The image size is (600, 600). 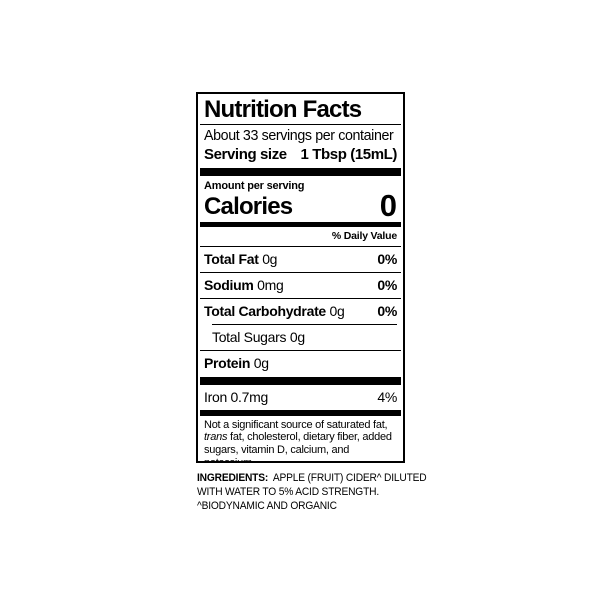 What do you see at coordinates (288, 492) in the screenshot?
I see `ingredients-line-2: WITH WATER TO 5% ACID STRENGTH.` at bounding box center [288, 492].